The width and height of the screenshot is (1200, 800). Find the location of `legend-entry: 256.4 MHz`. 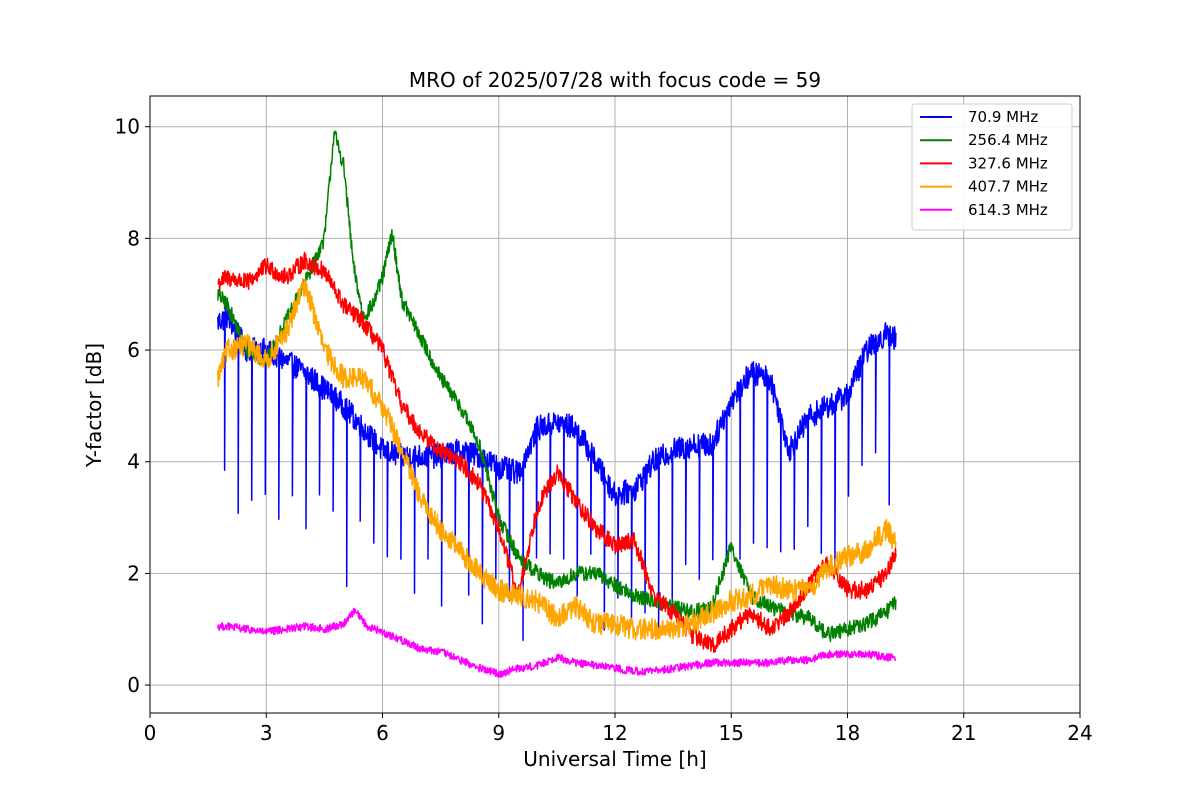

legend-entry: 256.4 MHz is located at coordinates (1008, 140).